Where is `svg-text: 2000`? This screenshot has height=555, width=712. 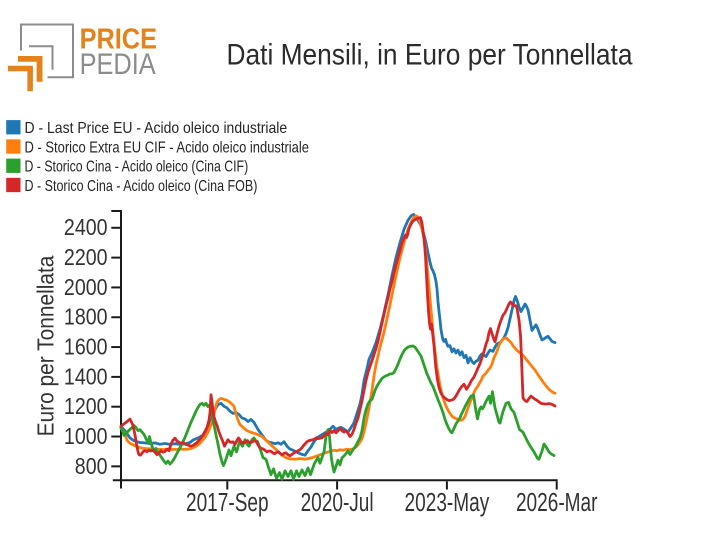
svg-text: 2000 is located at coordinates (86, 286).